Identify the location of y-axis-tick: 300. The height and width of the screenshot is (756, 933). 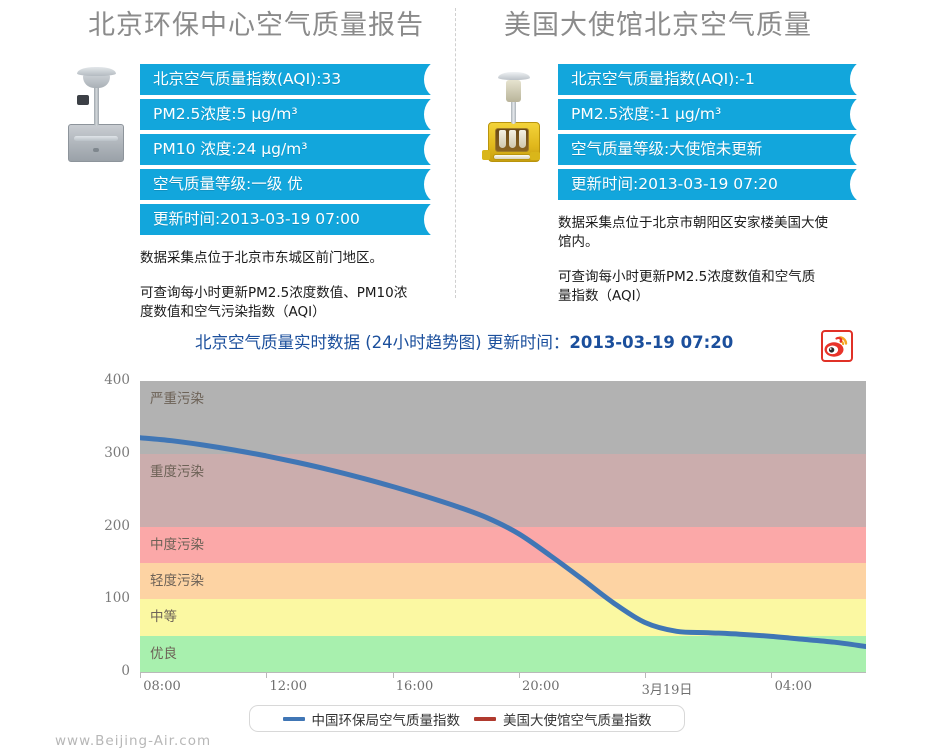
(117, 452).